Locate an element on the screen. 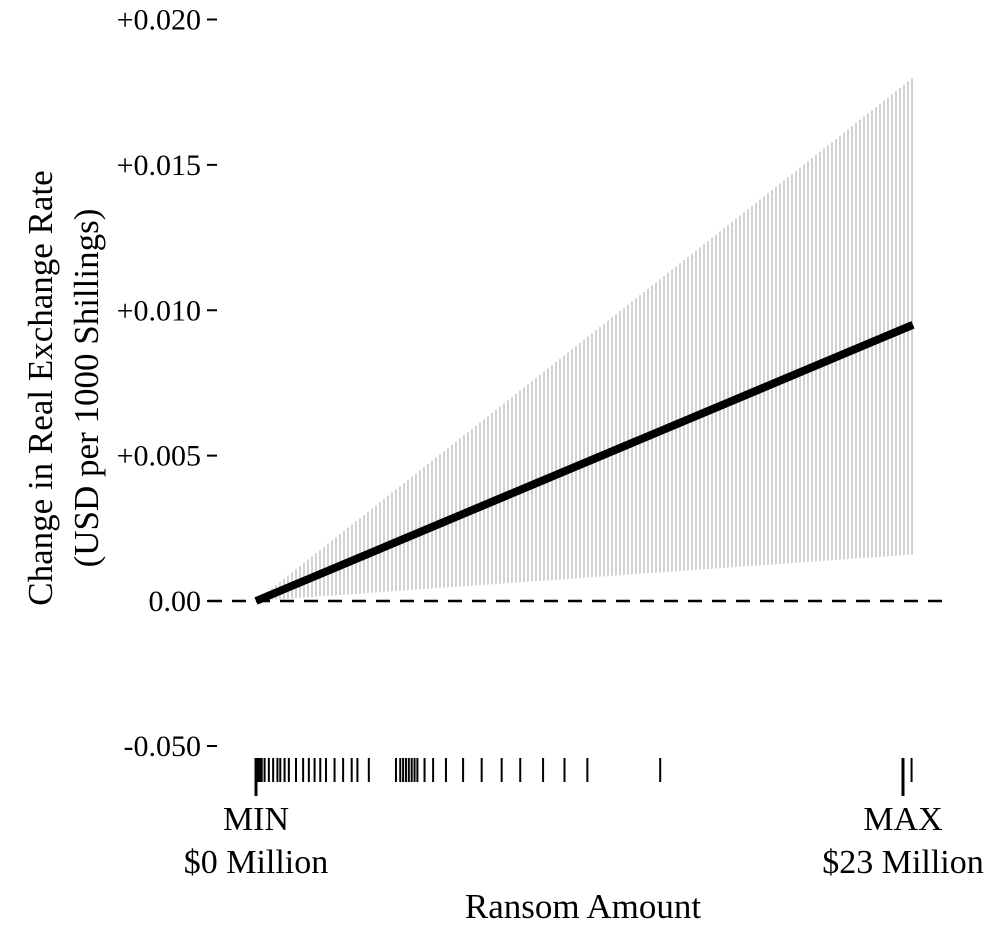 The height and width of the screenshot is (927, 1004). x-min-label: MIN is located at coordinates (256, 819).